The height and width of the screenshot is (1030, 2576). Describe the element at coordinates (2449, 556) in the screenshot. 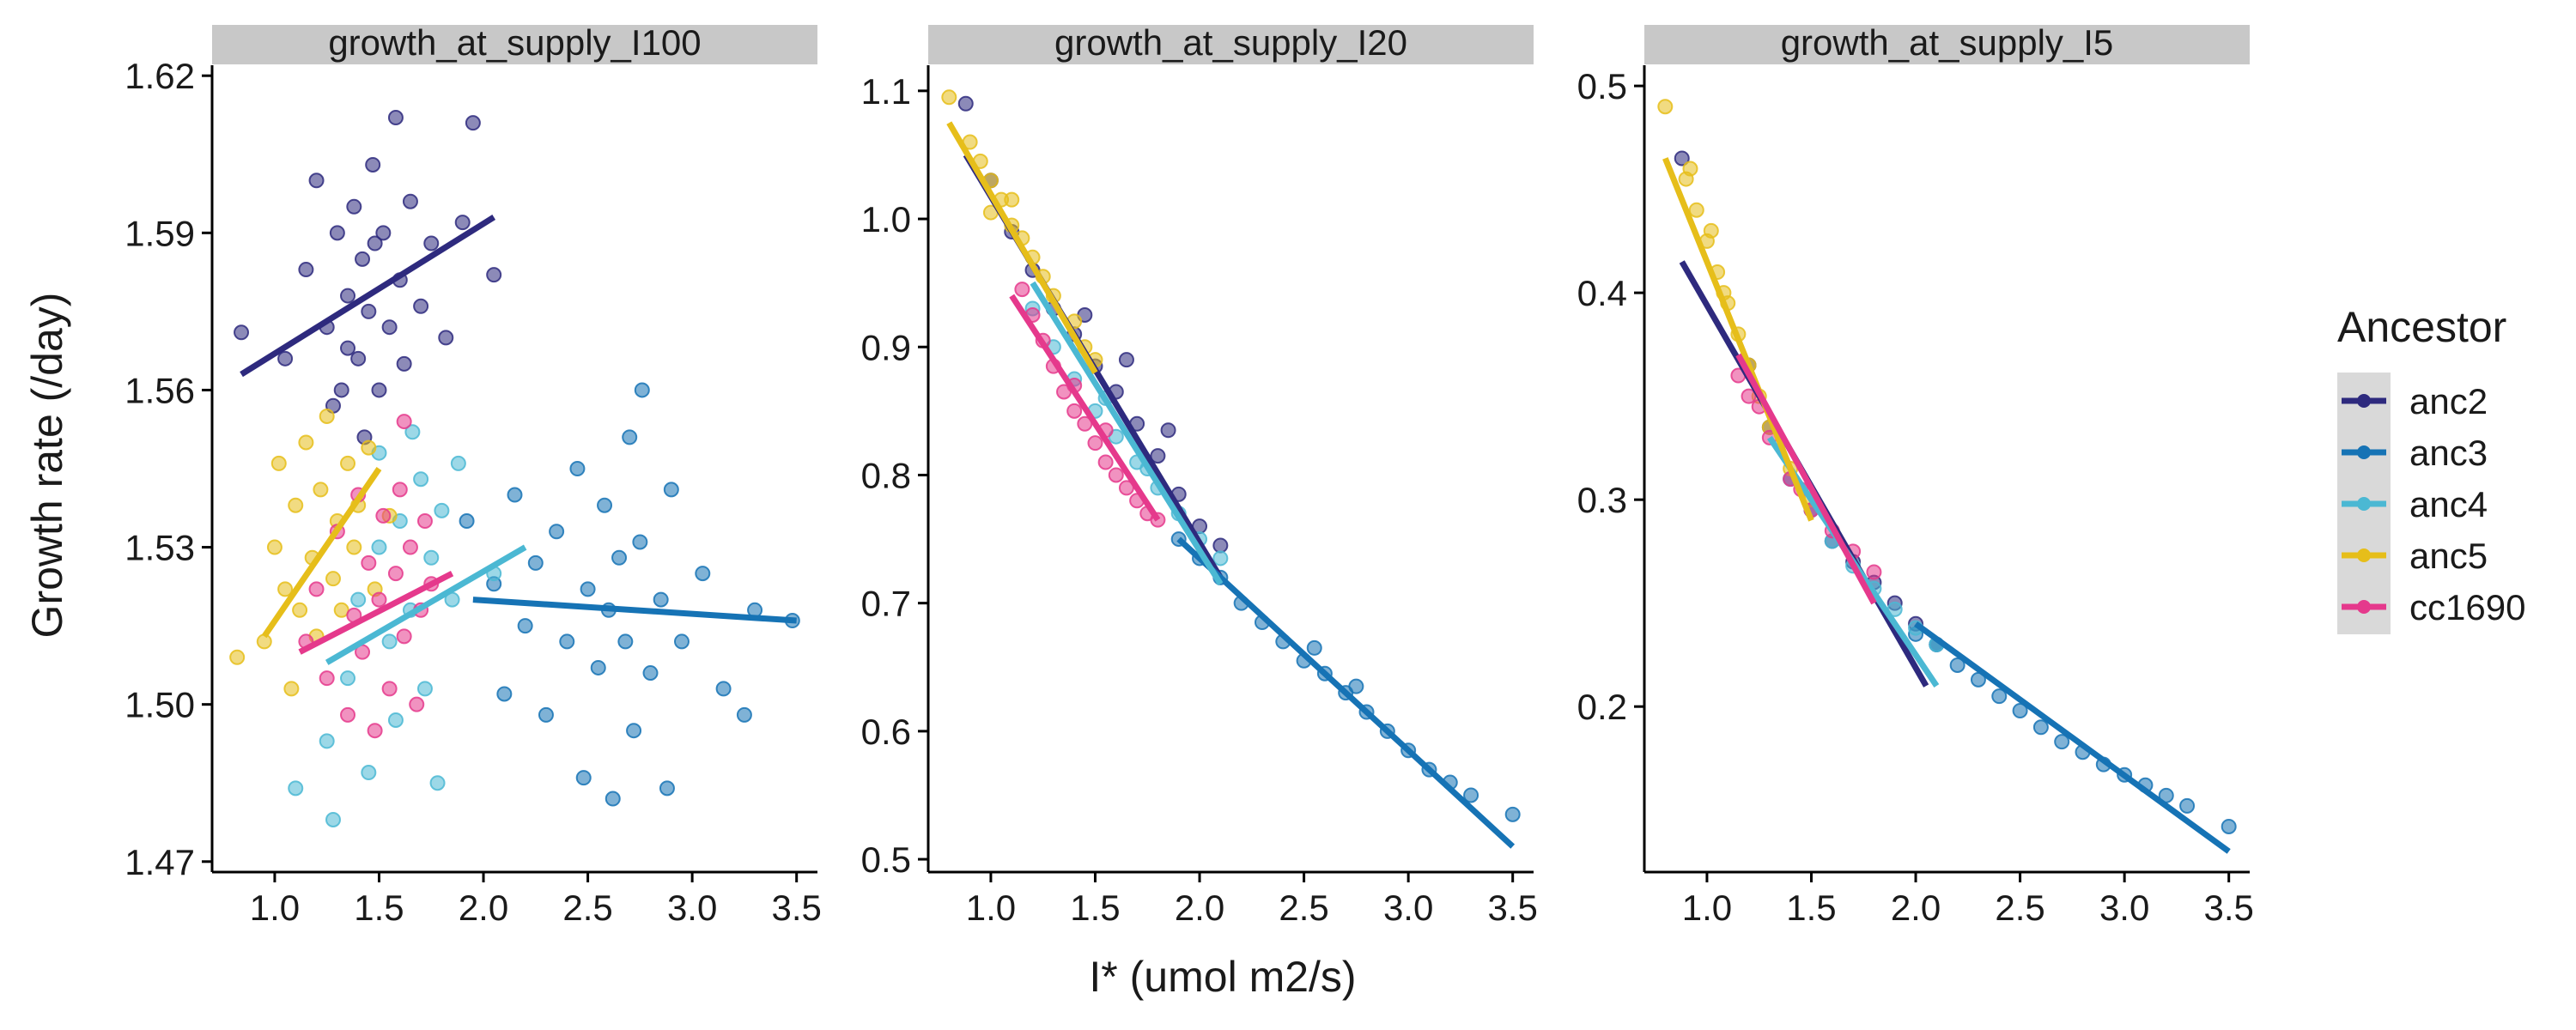

I see `legend-label-anc5: anc5` at that location.